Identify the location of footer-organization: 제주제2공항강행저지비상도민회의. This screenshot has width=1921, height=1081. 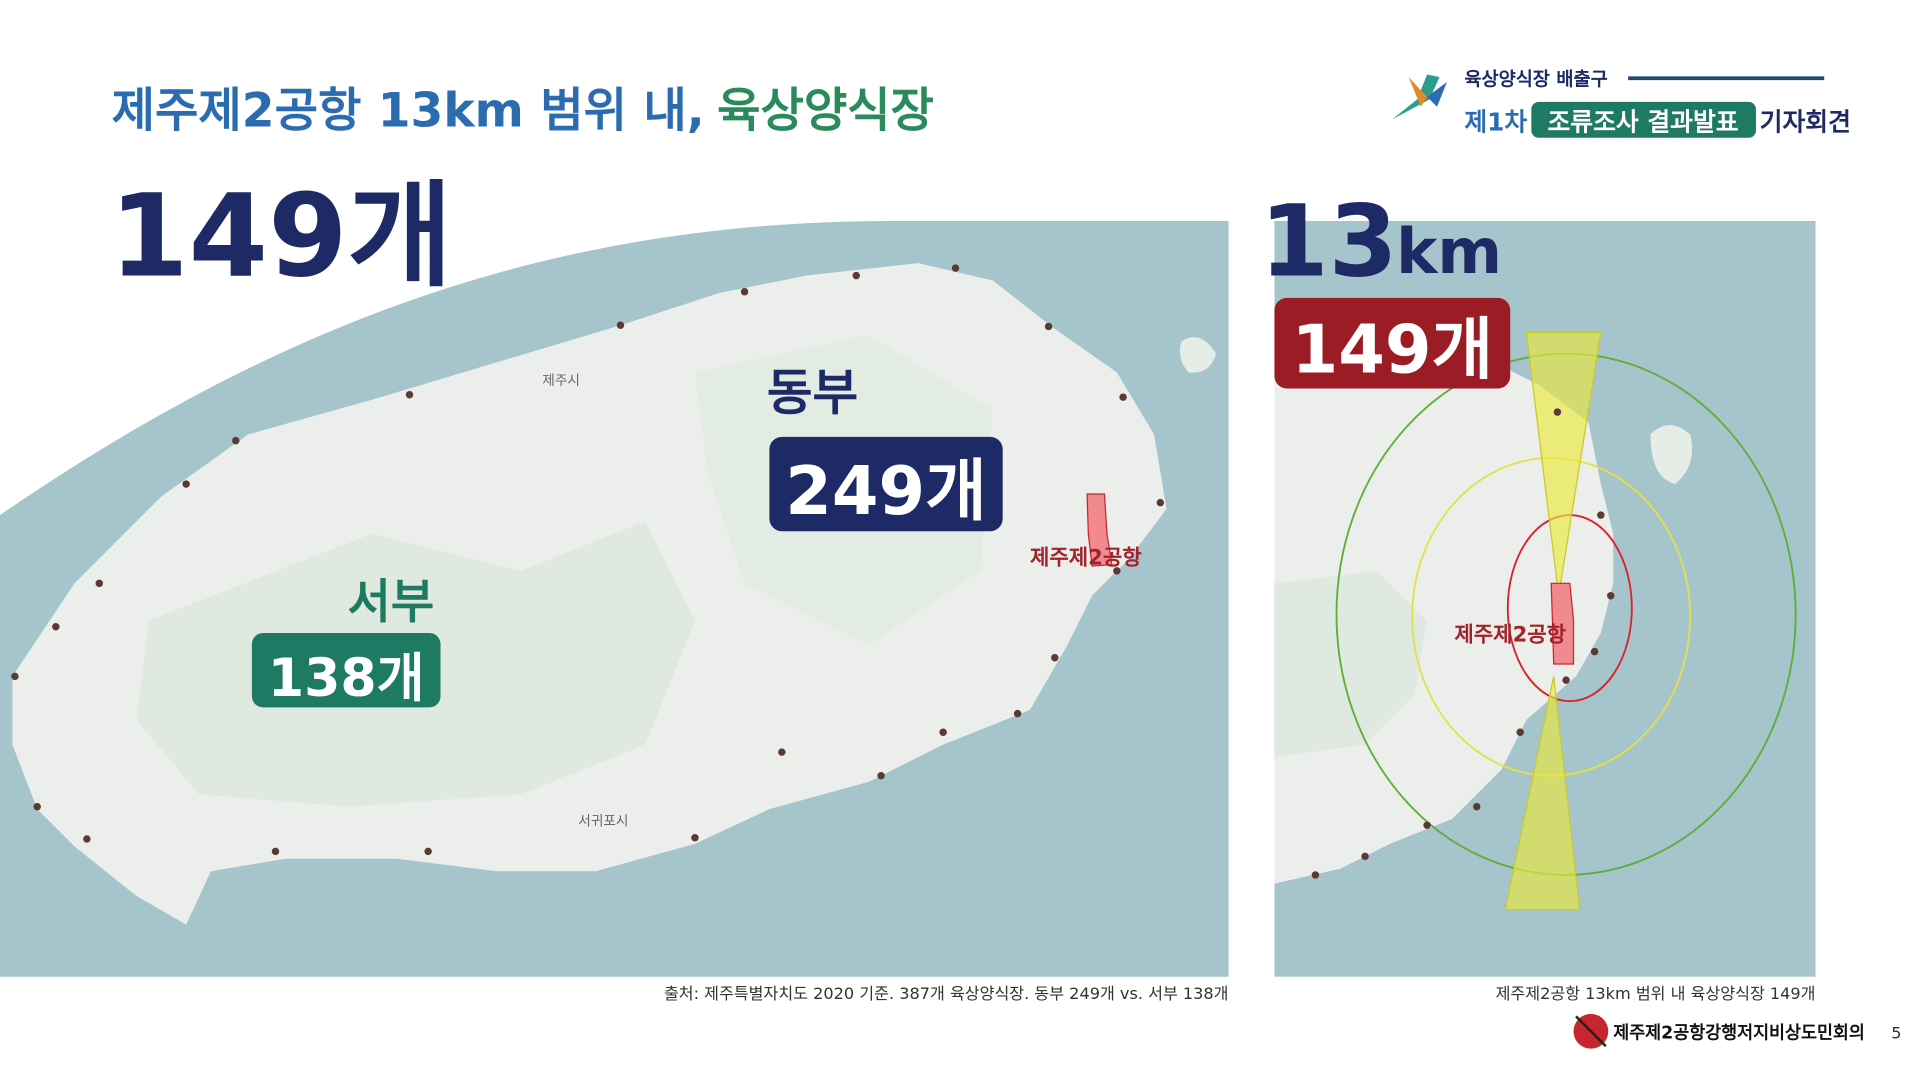
(1739, 1033).